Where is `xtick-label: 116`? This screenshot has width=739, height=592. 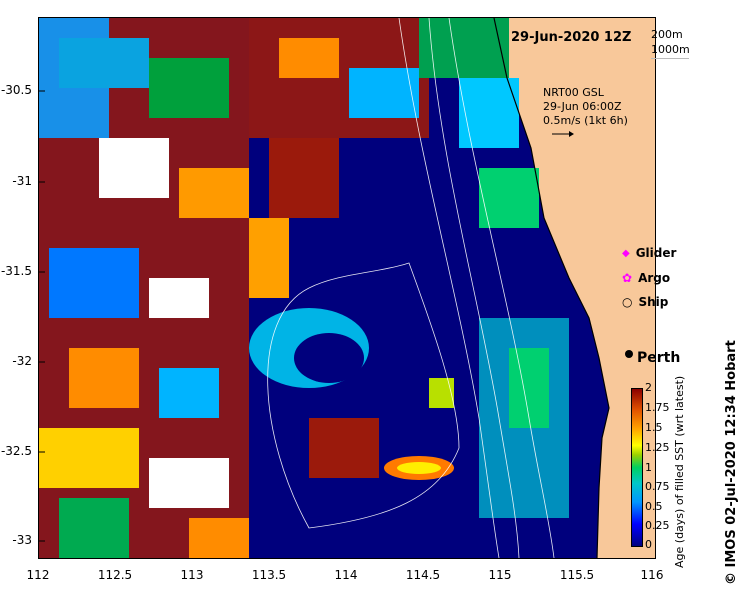
xtick-label: 116 is located at coordinates (652, 575).